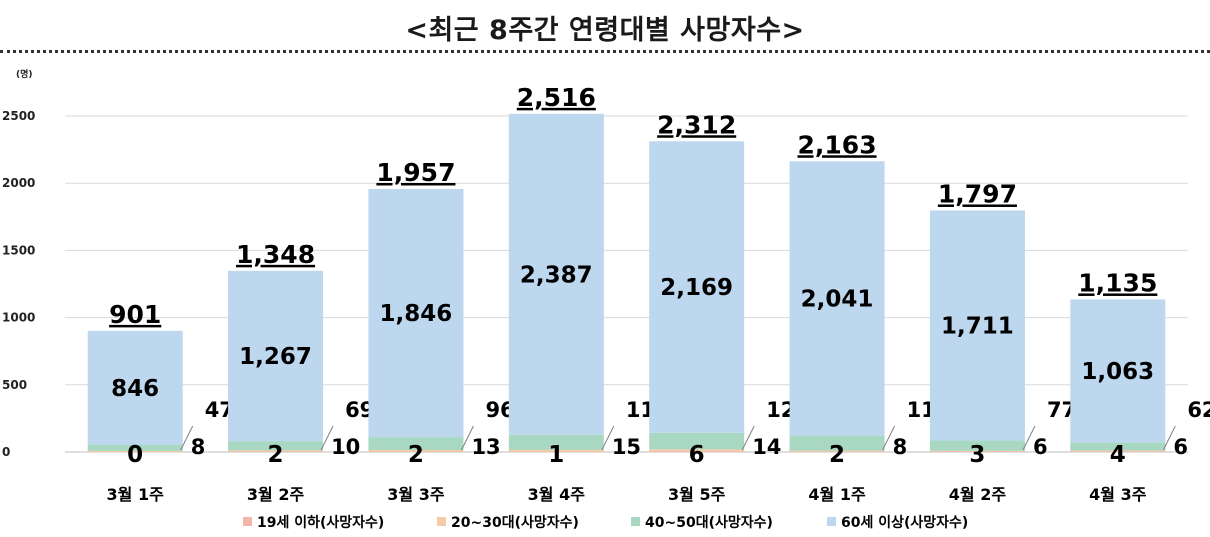  Describe the element at coordinates (557, 494) in the screenshot. I see `category-label: 3월 4주` at that location.